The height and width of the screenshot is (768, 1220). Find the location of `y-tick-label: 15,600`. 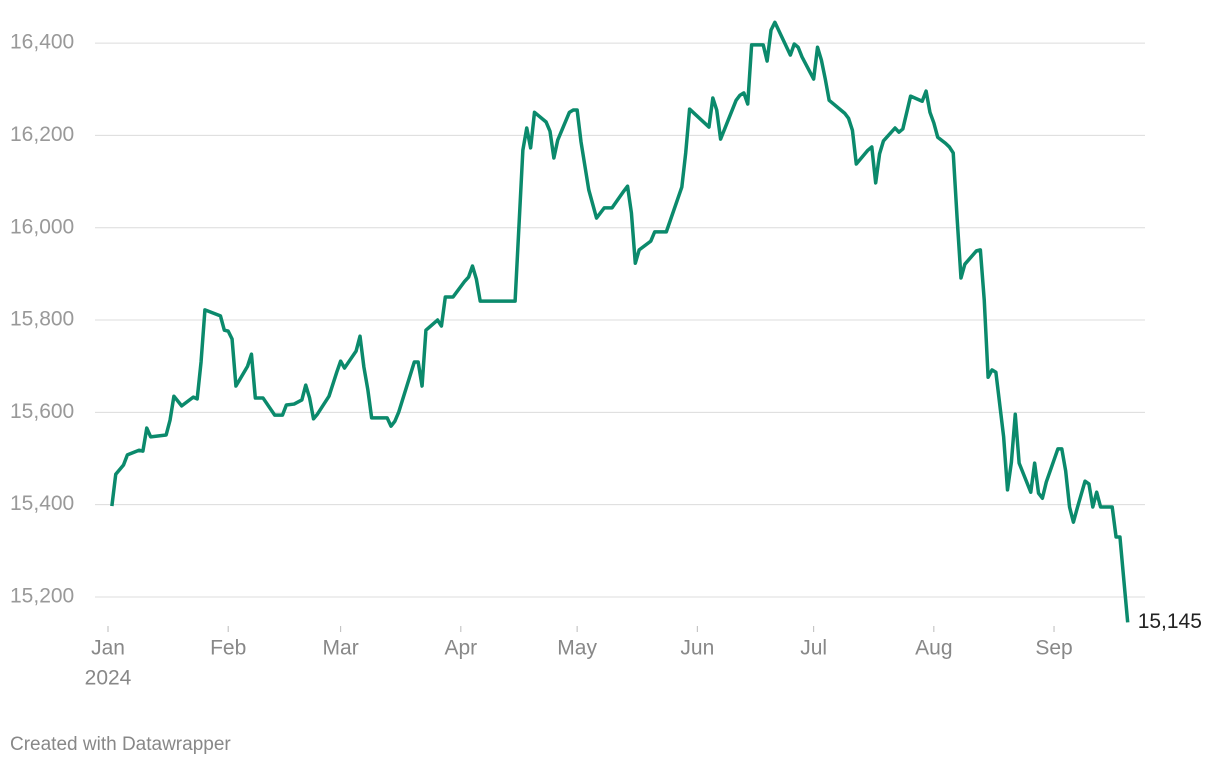

y-tick-label: 15,600 is located at coordinates (42, 411).